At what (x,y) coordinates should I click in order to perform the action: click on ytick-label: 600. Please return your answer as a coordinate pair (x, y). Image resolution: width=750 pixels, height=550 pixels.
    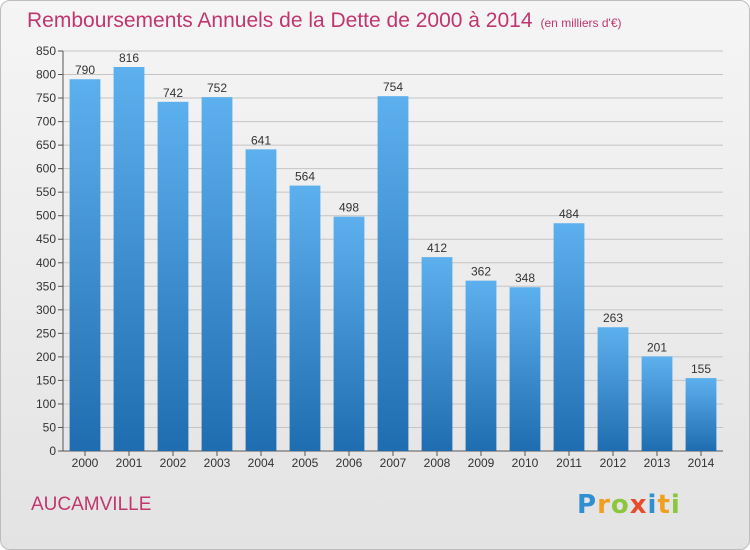
    Looking at the image, I should click on (46, 169).